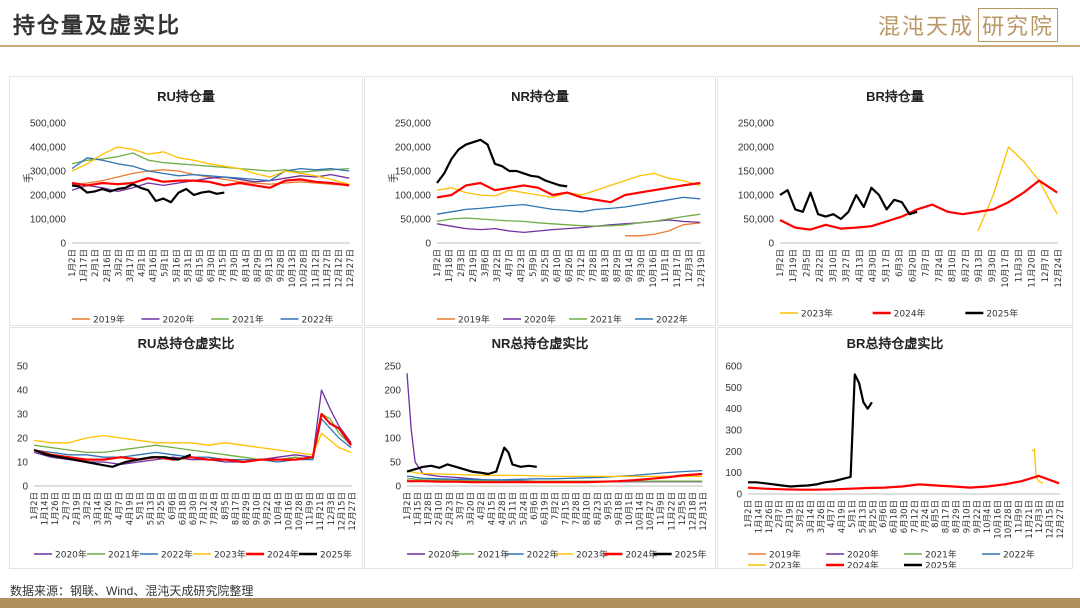 The height and width of the screenshot is (608, 1080). Describe the element at coordinates (733, 409) in the screenshot. I see `y-tick-label: 400` at that location.